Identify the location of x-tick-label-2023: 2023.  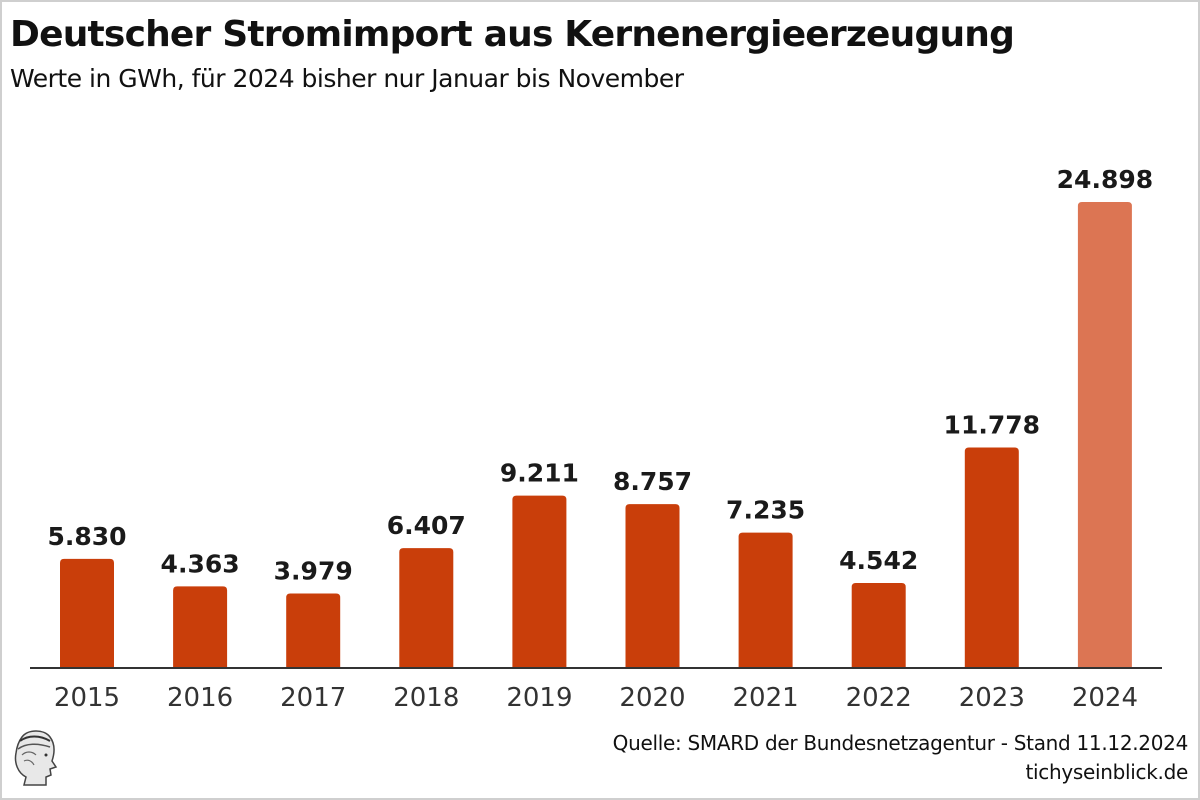
(992, 698).